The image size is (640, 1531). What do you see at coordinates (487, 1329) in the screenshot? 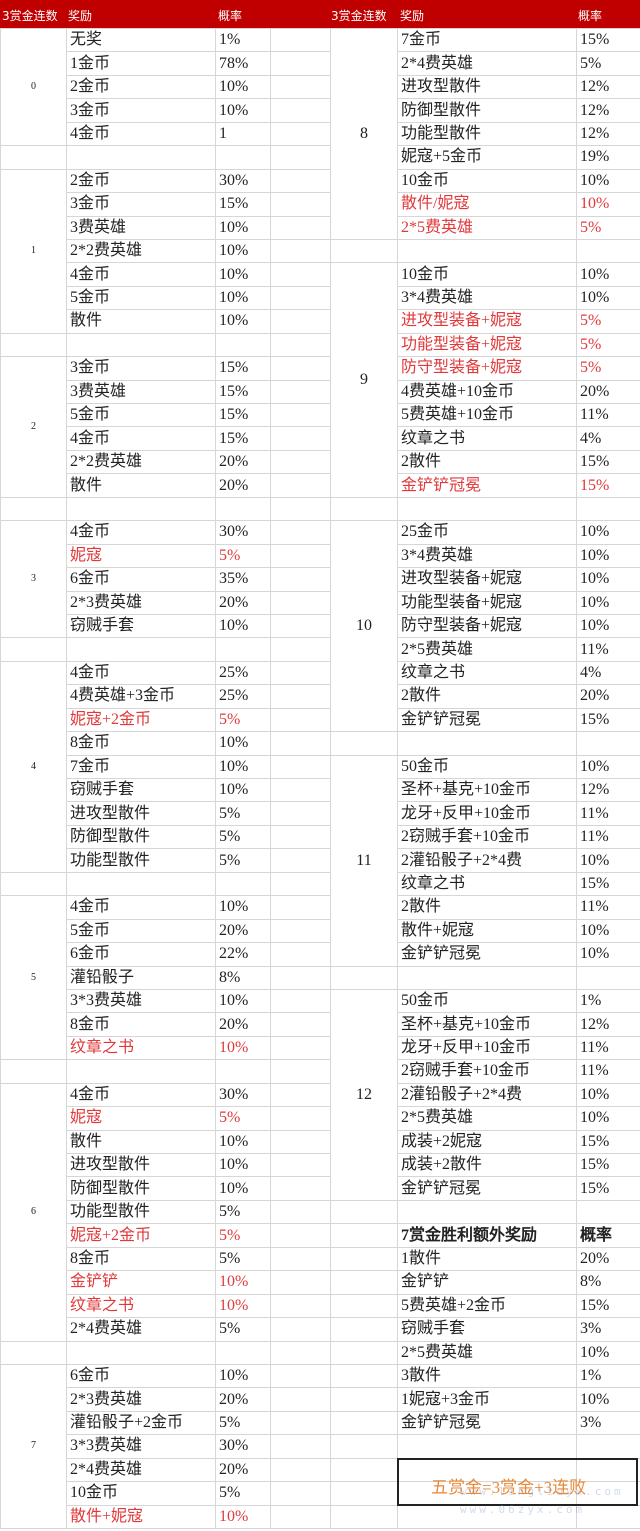
I see `reward-cell: 窃贼手套` at bounding box center [487, 1329].